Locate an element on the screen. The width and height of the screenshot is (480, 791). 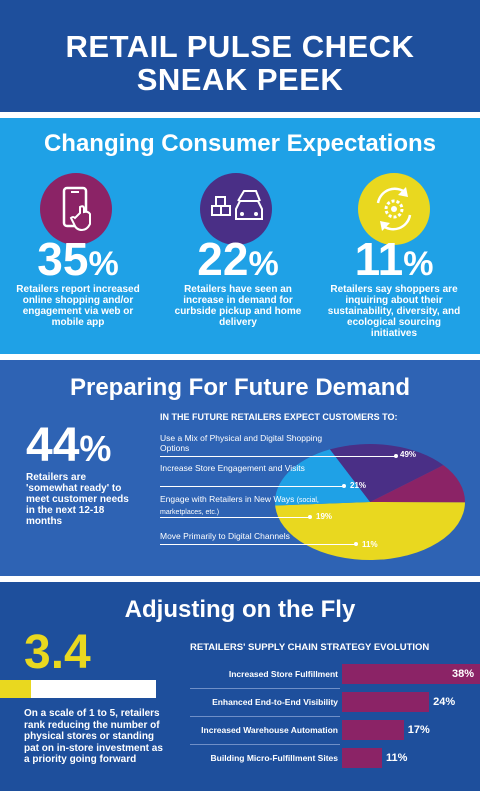
future-pie-chart is located at coordinates (370, 502).